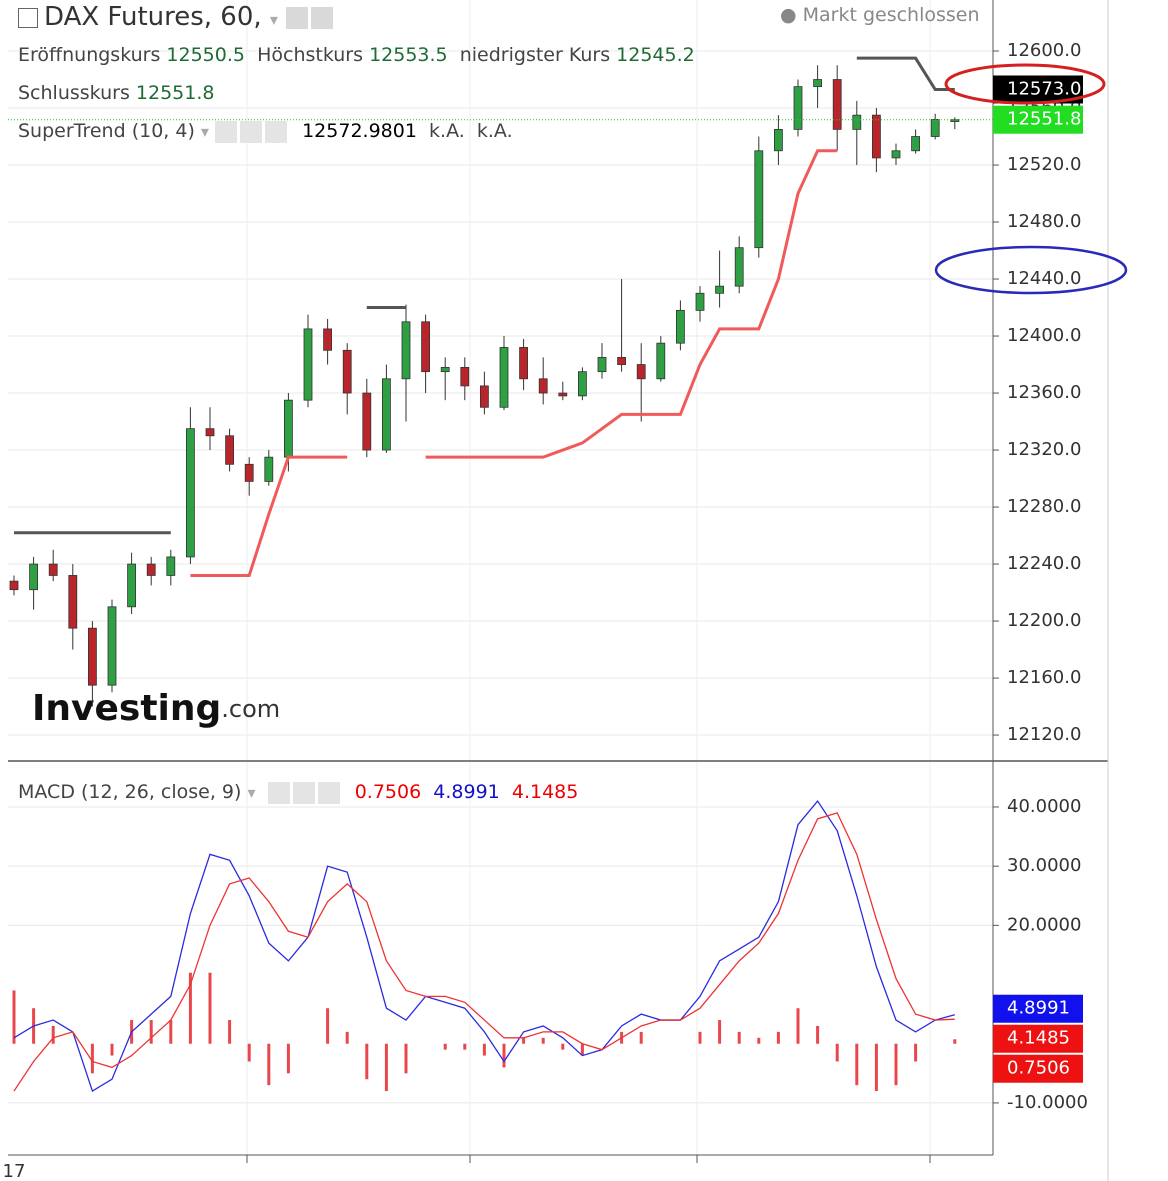 The width and height of the screenshot is (1168, 1181). What do you see at coordinates (1044, 924) in the screenshot?
I see `y-tick-label: 20.0000` at bounding box center [1044, 924].